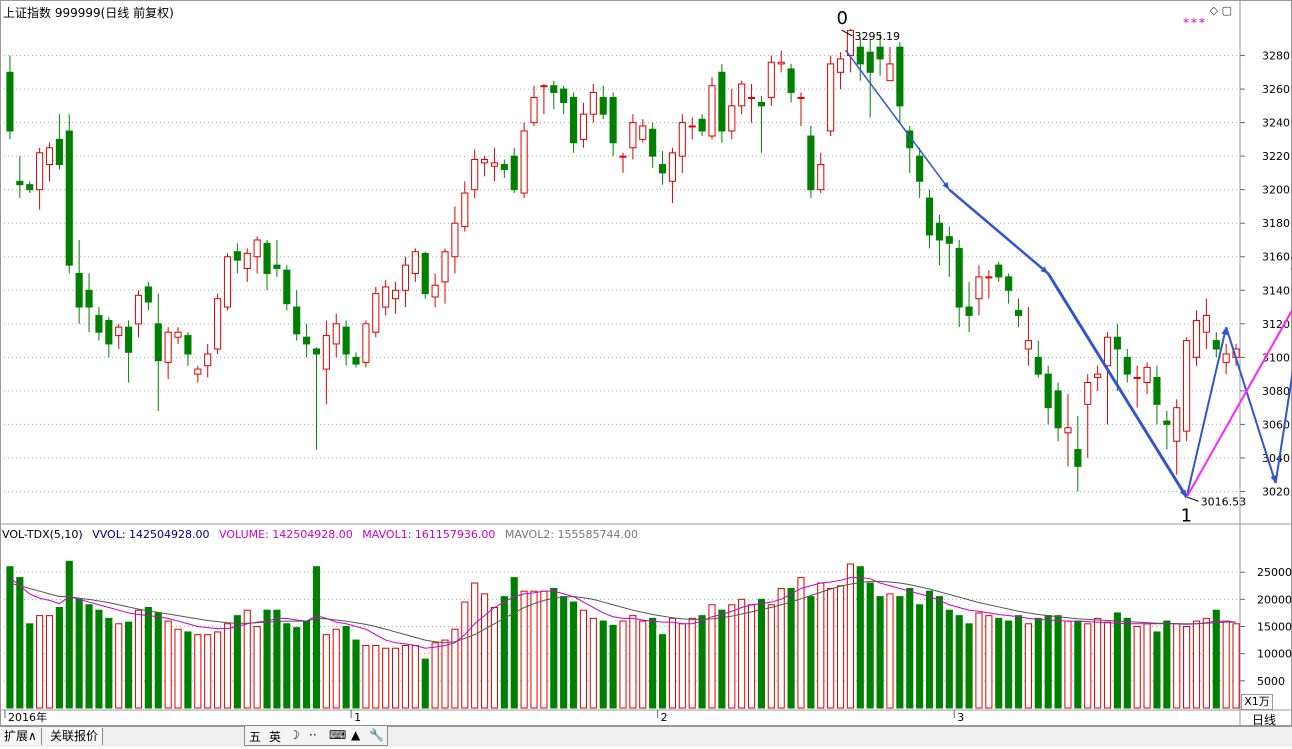 The image size is (1292, 749). What do you see at coordinates (88, 13) in the screenshot?
I see `chart-title: 上证指数 999999(日线 前复权)` at bounding box center [88, 13].